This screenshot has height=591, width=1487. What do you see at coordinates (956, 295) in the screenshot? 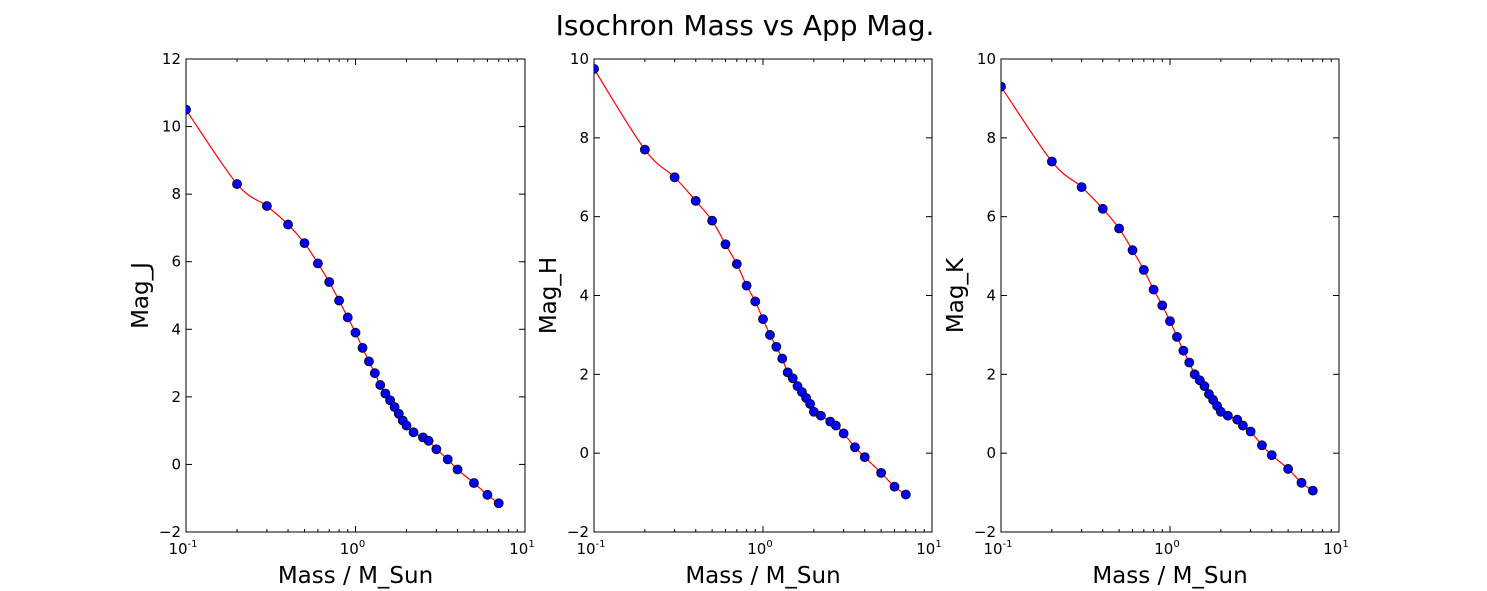
I see `y-axis-label-k: Mag_K` at bounding box center [956, 295].